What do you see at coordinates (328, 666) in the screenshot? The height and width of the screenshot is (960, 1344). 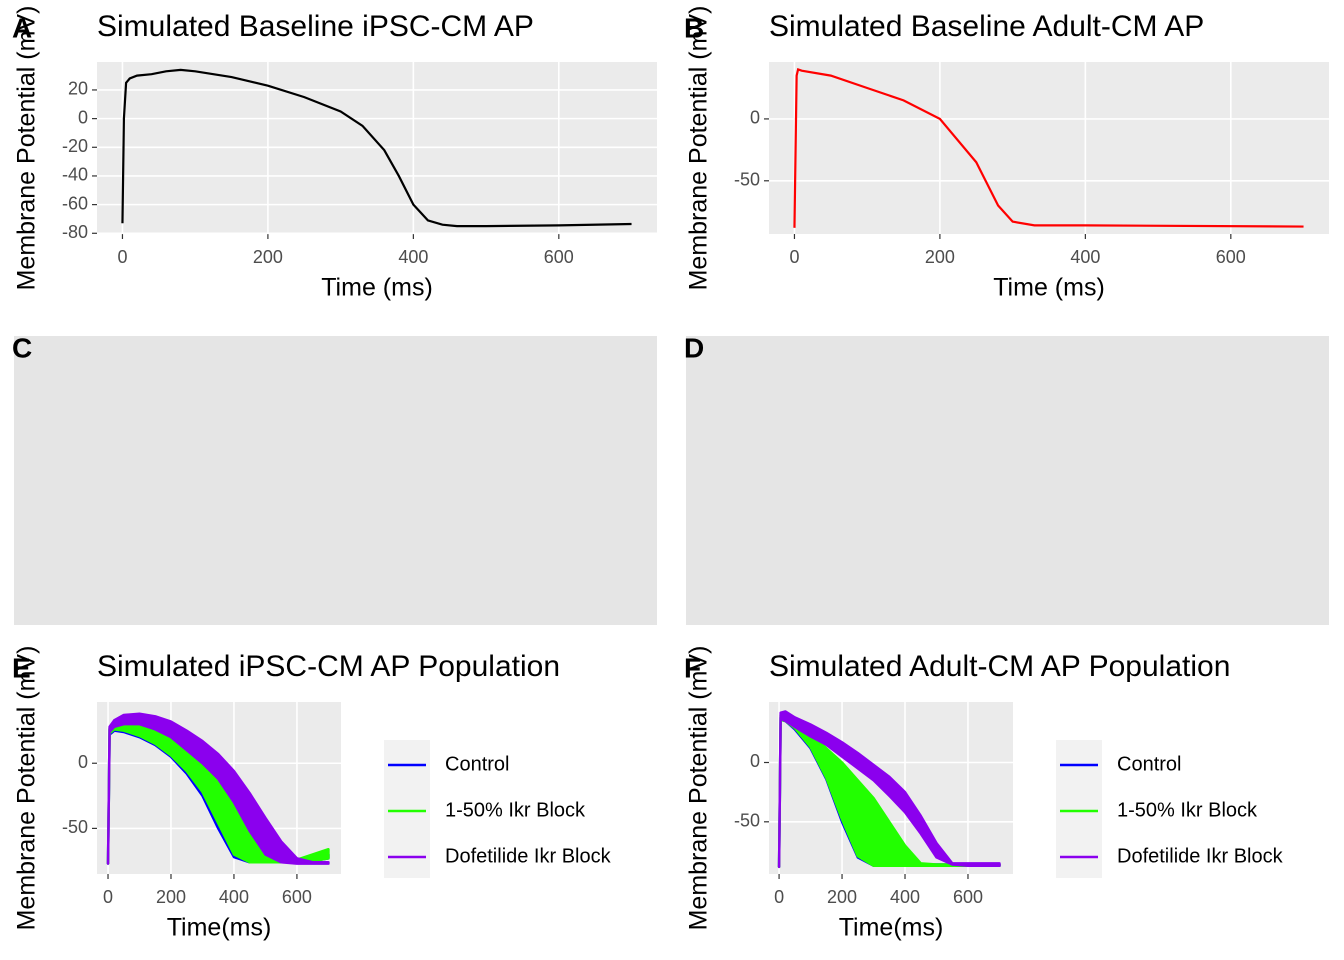 I see `chart-title: Simulated iPSC-CM AP Population` at bounding box center [328, 666].